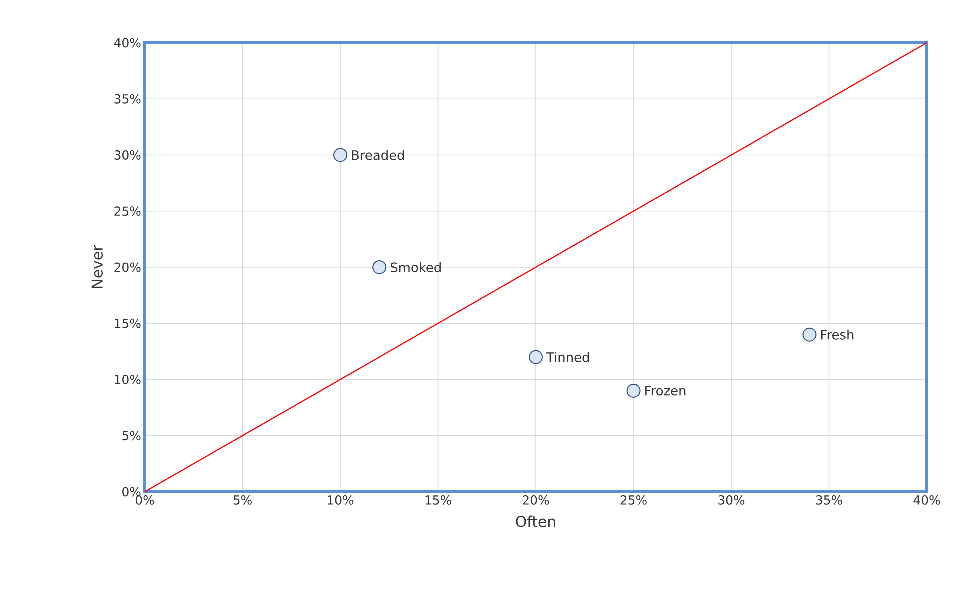 The width and height of the screenshot is (961, 603). I want to click on x-tick-label: 40%, so click(927, 500).